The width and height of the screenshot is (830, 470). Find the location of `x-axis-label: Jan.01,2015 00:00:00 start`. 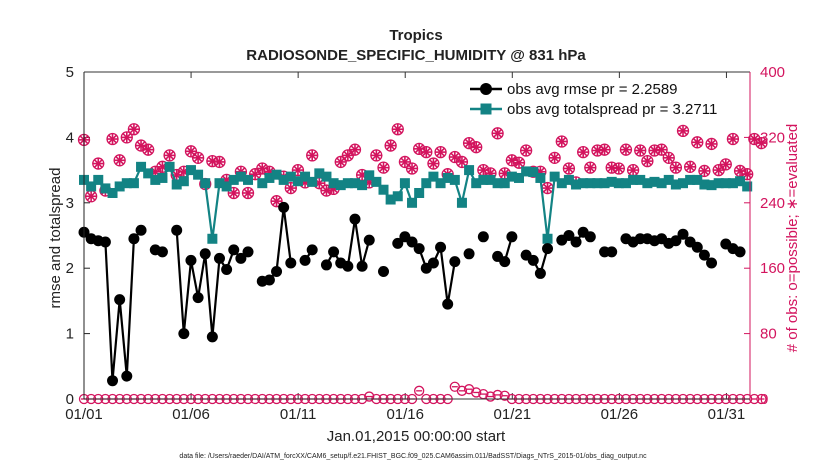

x-axis-label: Jan.01,2015 00:00:00 start is located at coordinates (416, 436).